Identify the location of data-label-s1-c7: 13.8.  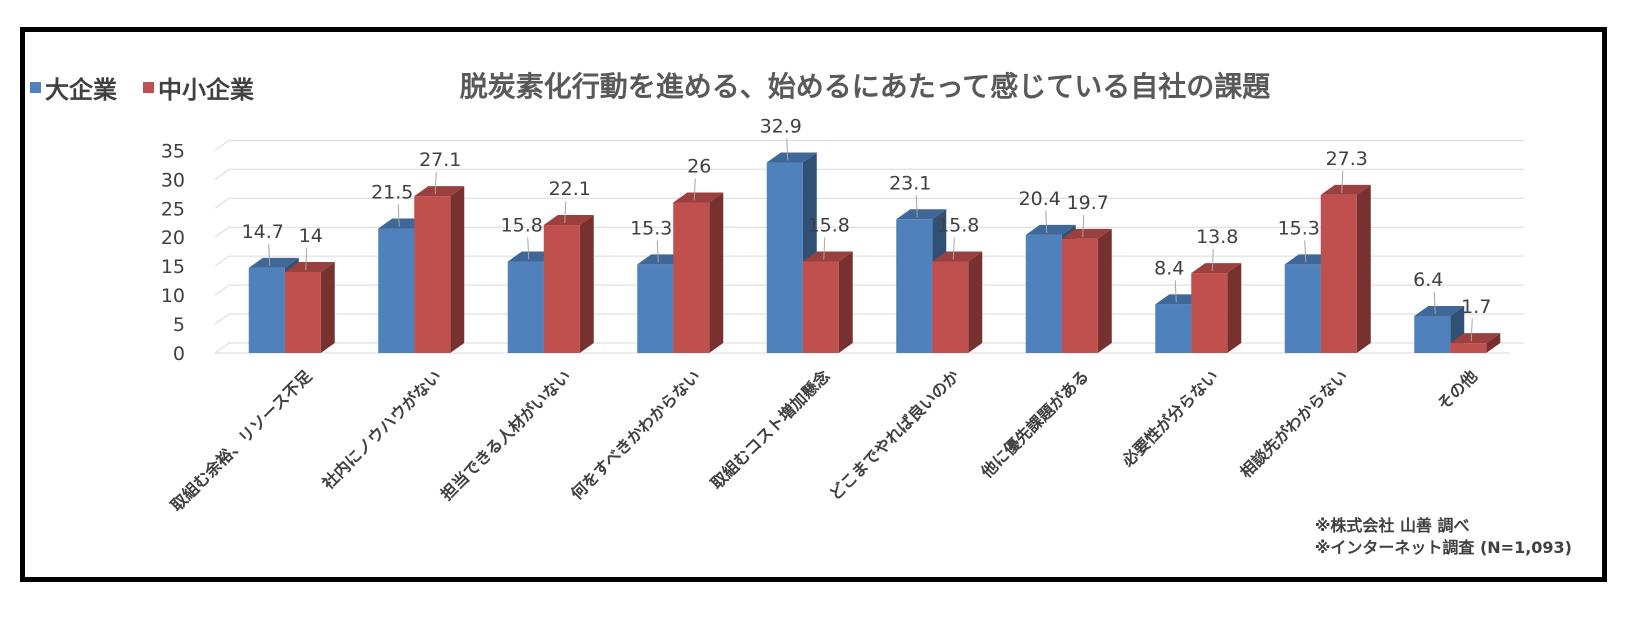
(1217, 237).